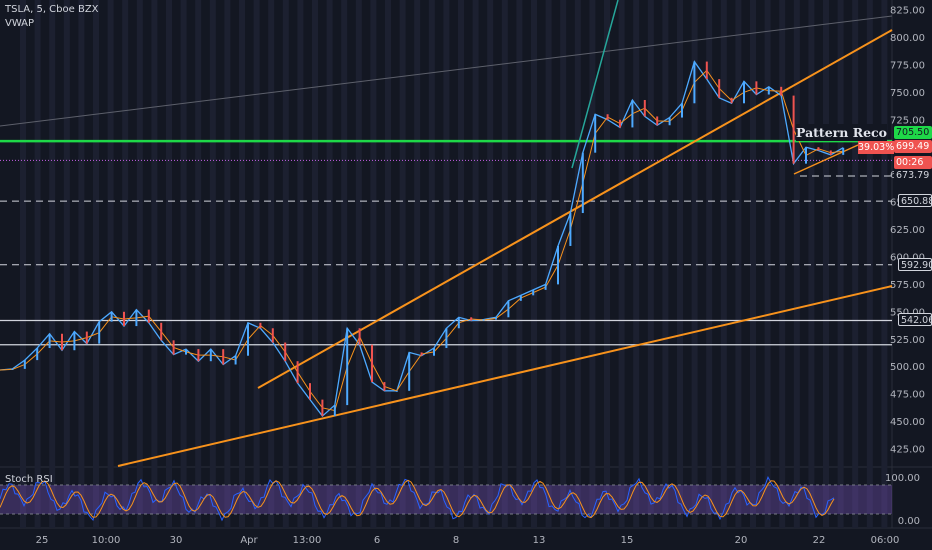 This screenshot has width=932, height=550. I want to click on time-tick-label: 20, so click(741, 540).